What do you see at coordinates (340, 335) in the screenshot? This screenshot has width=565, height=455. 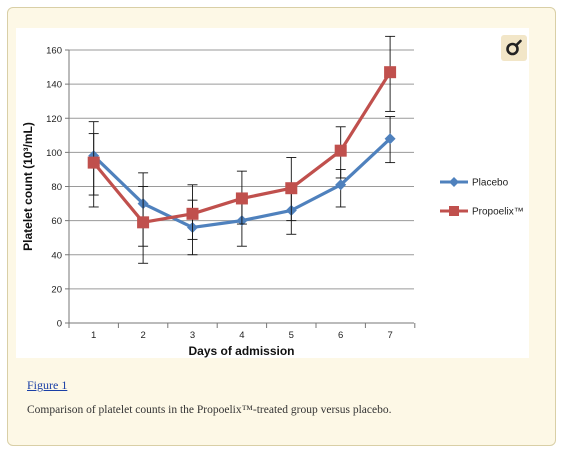 I see `x-tick-label: 6` at bounding box center [340, 335].